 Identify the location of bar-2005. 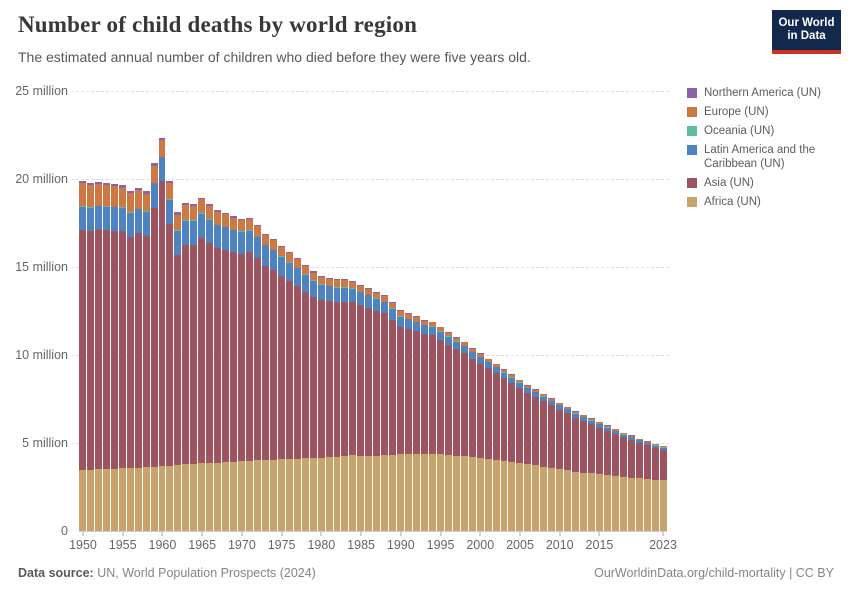
(520, 311).